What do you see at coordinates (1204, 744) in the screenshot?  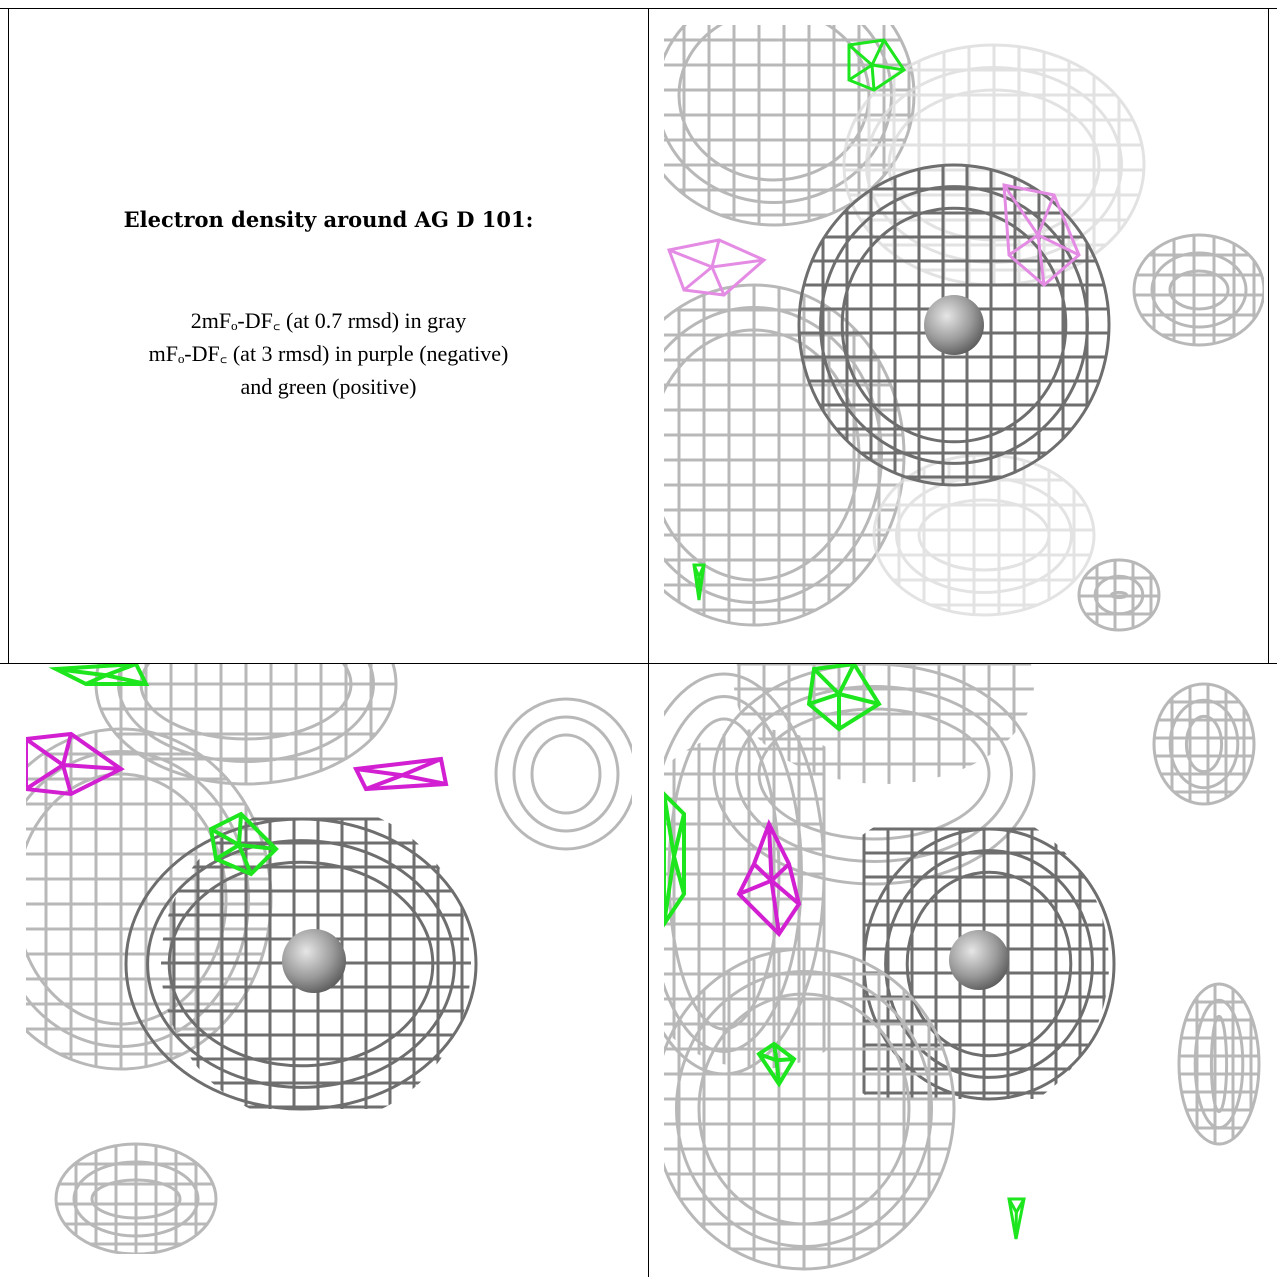 I see `mesh-right-top` at bounding box center [1204, 744].